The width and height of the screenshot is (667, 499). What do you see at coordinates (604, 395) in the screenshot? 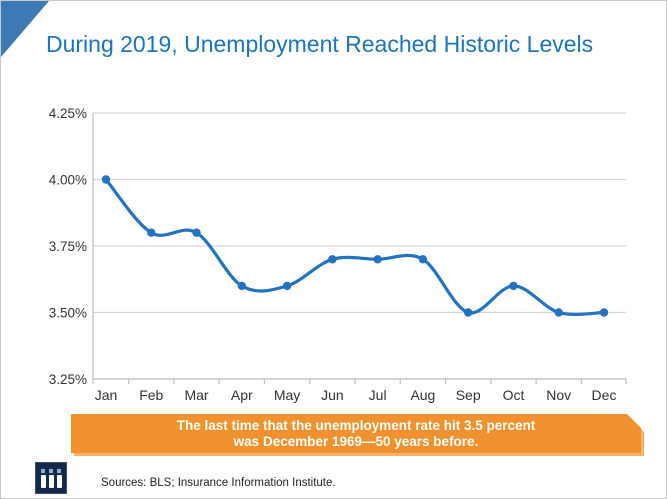
I see `x-axis-label: Dec` at bounding box center [604, 395].